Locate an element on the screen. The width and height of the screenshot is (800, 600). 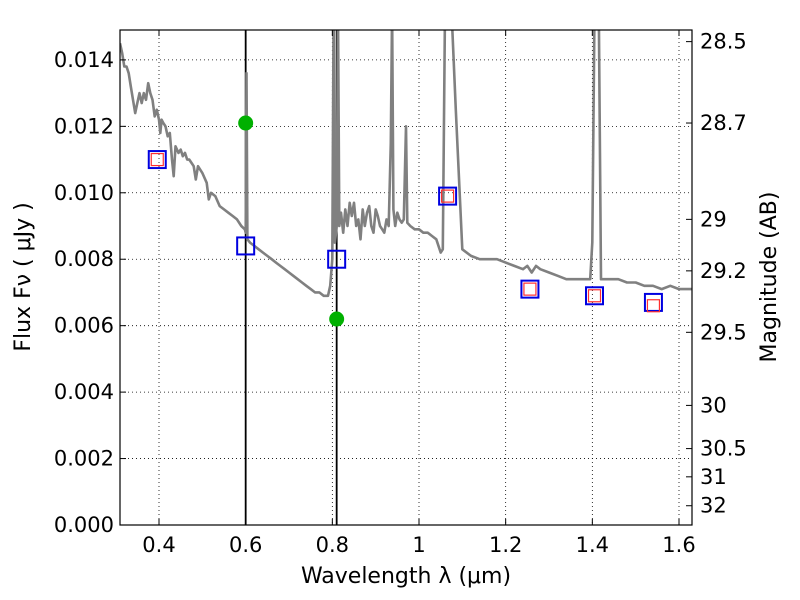
x-axis-label: Wavelength λ (μm) is located at coordinates (406, 576).